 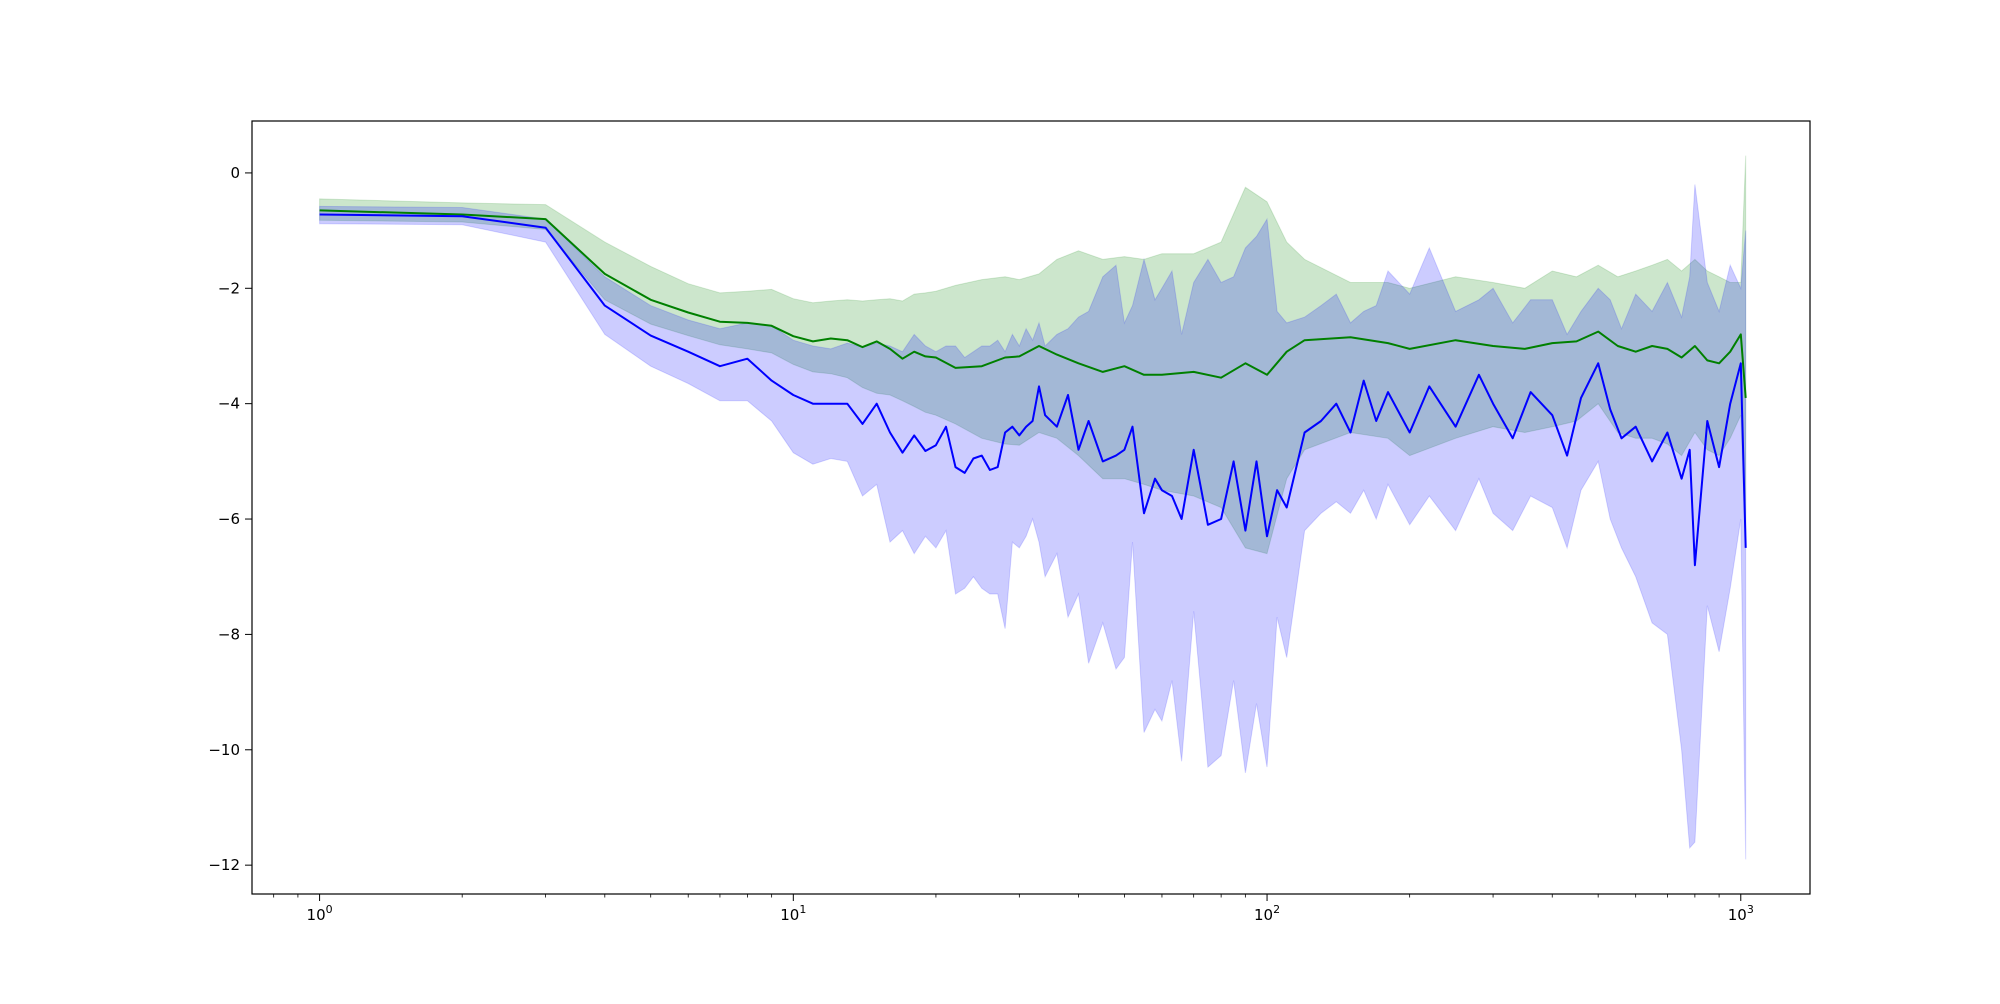 What do you see at coordinates (793, 913) in the screenshot?
I see `x-tick-label: 10¹` at bounding box center [793, 913].